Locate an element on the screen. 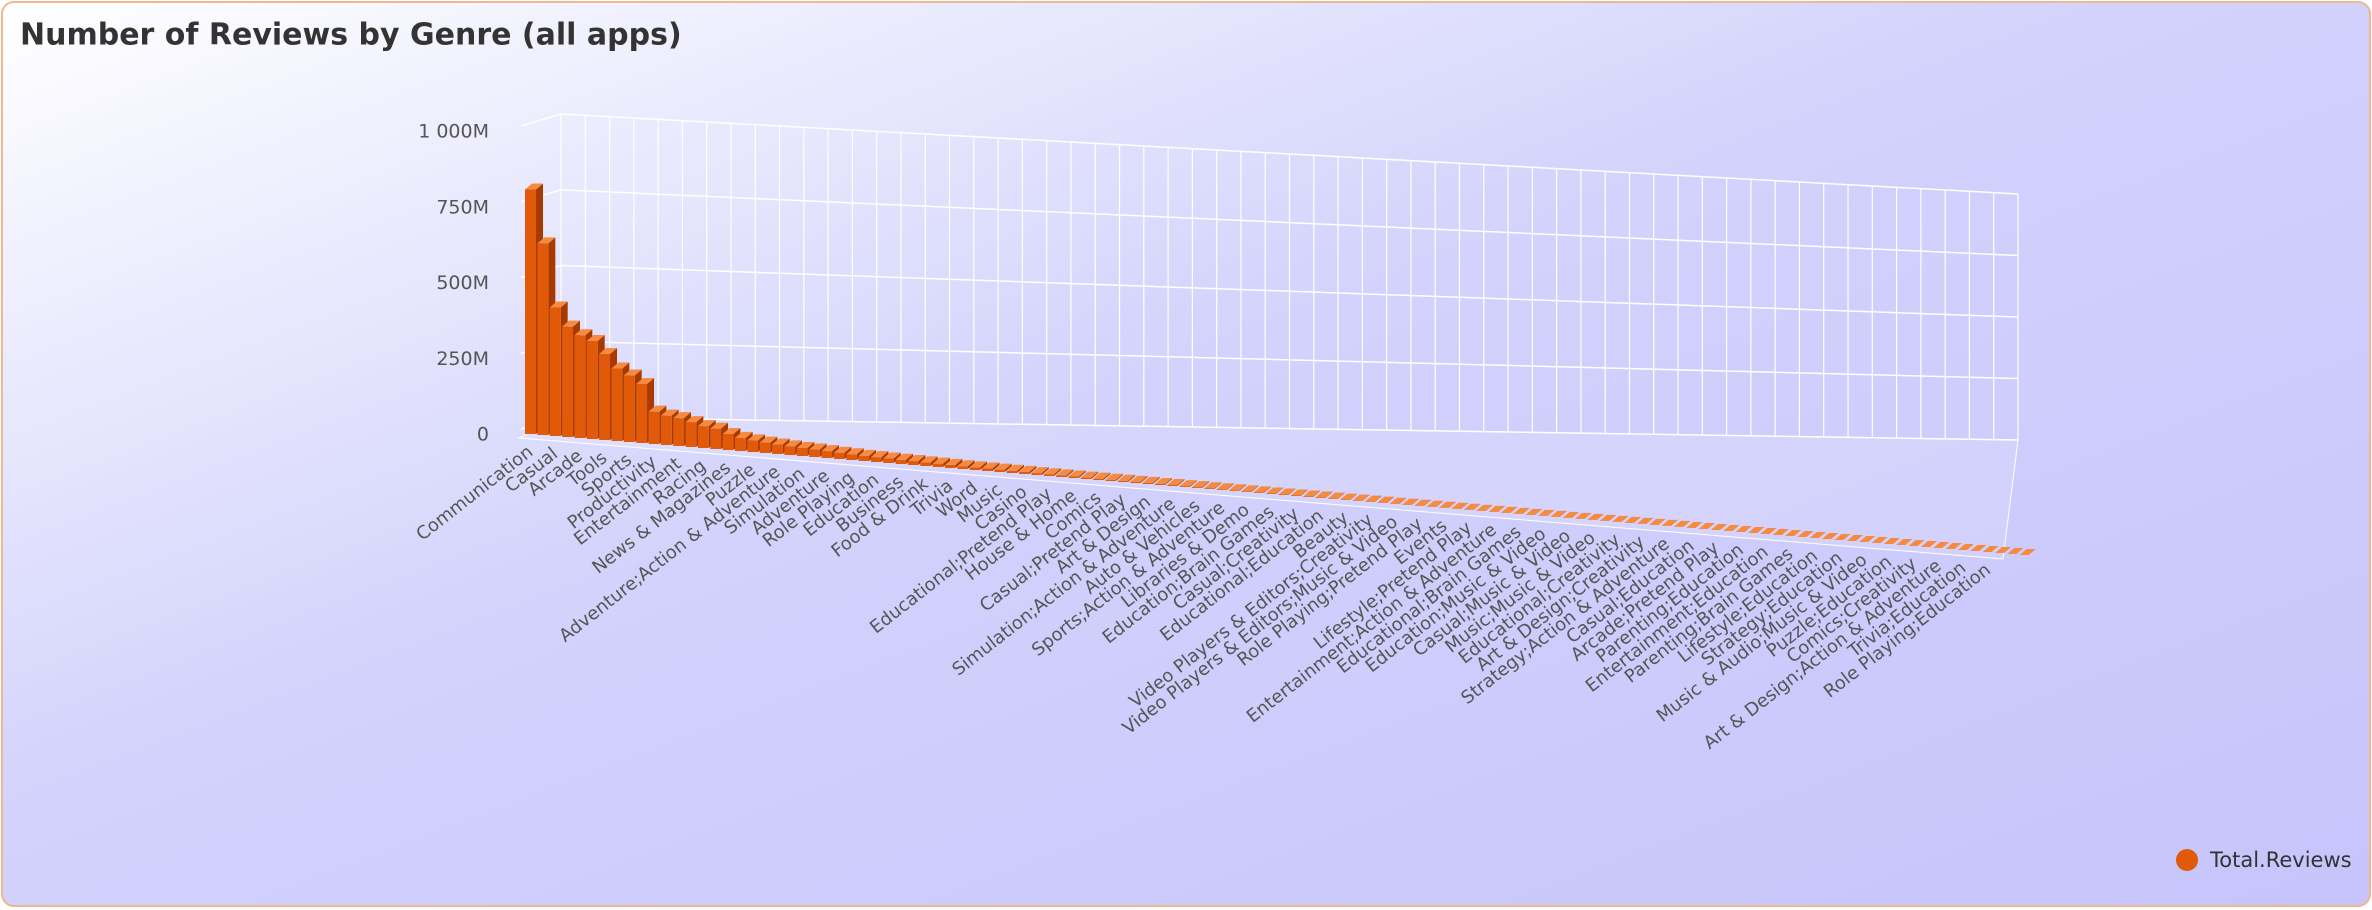 This screenshot has width=2372, height=910. y-tick-label: 0 is located at coordinates (483, 435).